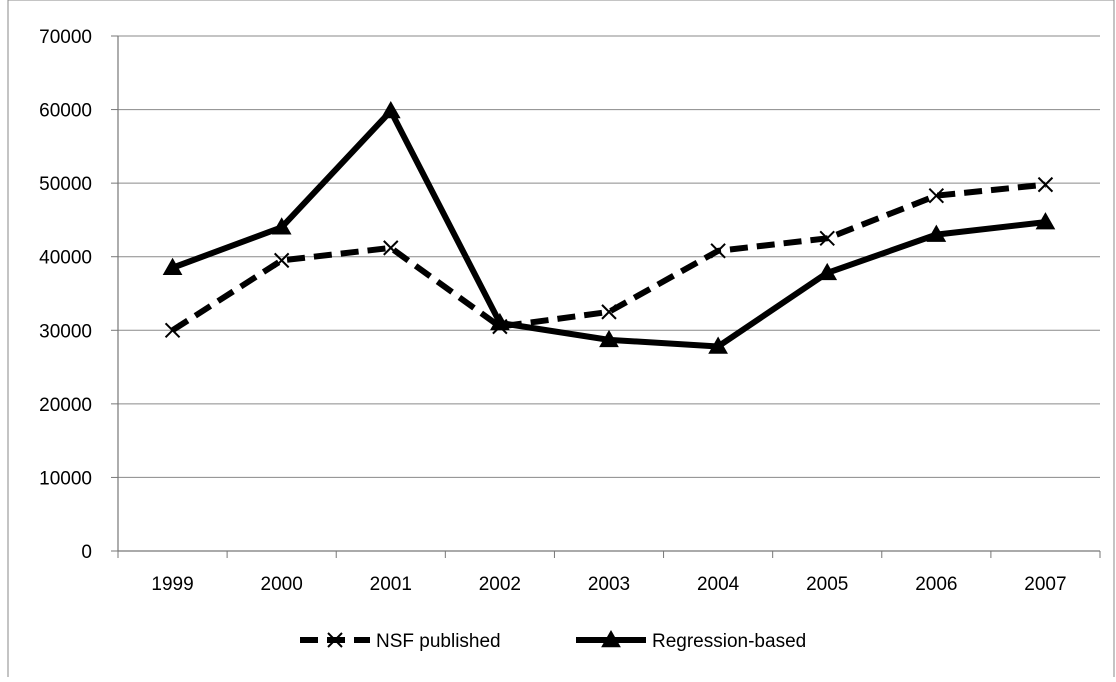 The height and width of the screenshot is (682, 1116). Describe the element at coordinates (729, 641) in the screenshot. I see `legend-label: Regression-based` at that location.